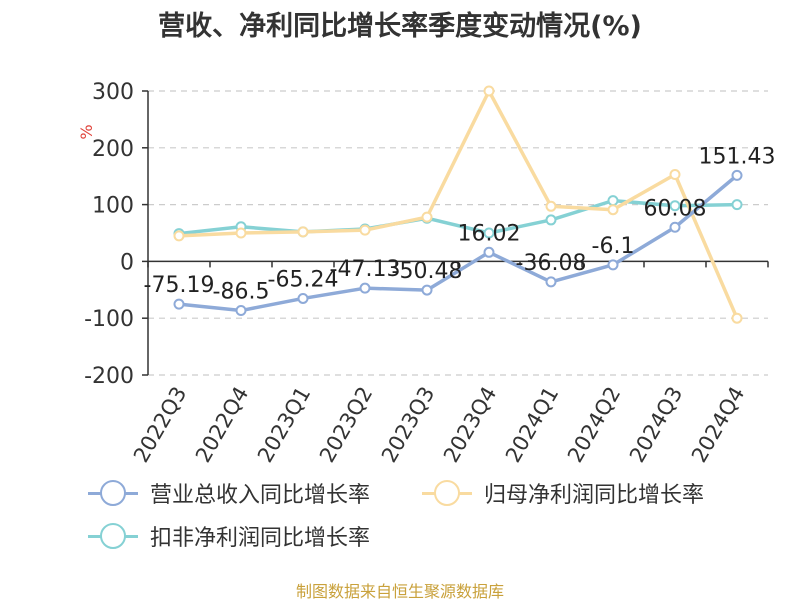  Describe the element at coordinates (260, 538) in the screenshot. I see `legend-label-deducted-profit: 扣非净利润同比增长率` at that location.